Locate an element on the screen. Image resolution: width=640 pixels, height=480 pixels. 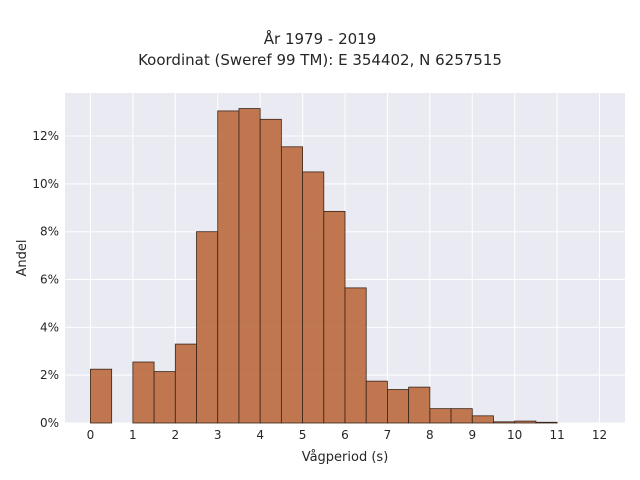
chart-title: År 1979 - 2019 is located at coordinates (320, 39).